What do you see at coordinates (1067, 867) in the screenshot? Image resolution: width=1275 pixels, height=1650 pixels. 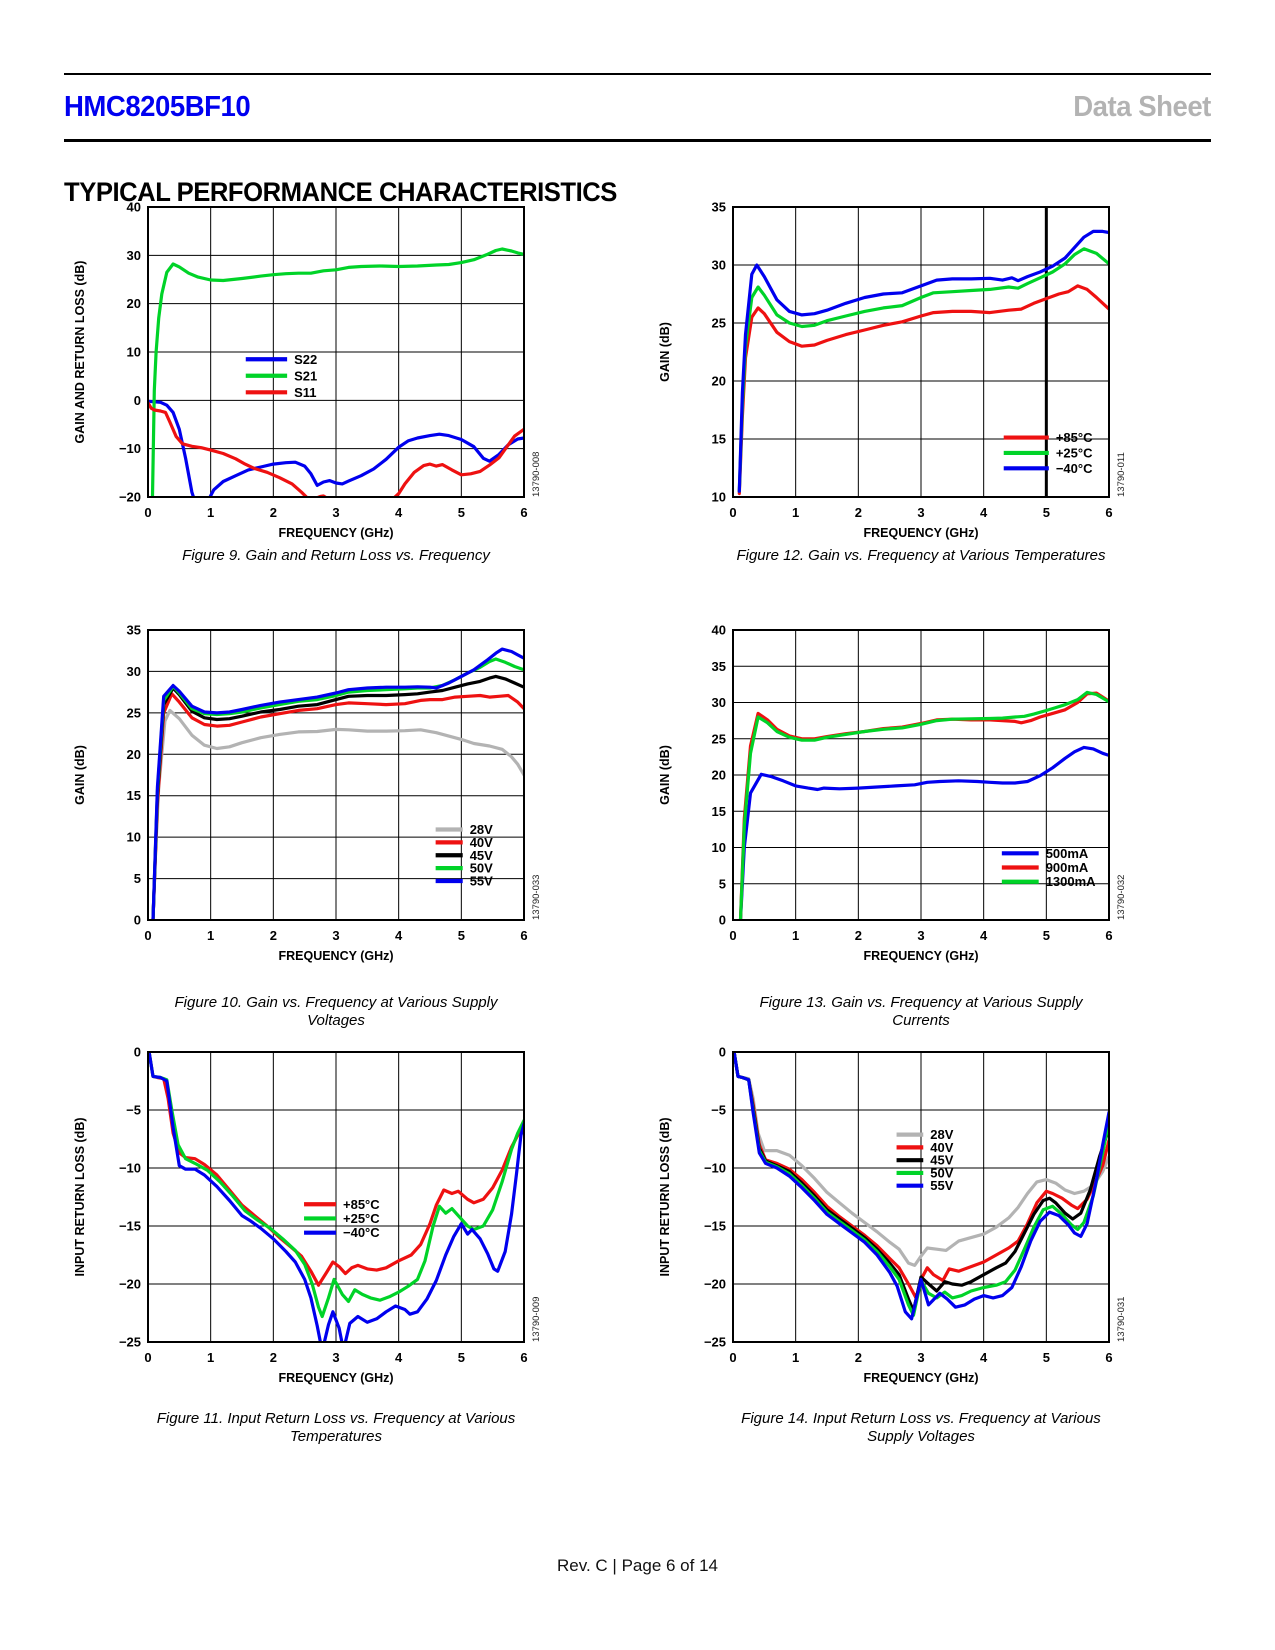 I see `svg-text: 900mA` at bounding box center [1067, 867].